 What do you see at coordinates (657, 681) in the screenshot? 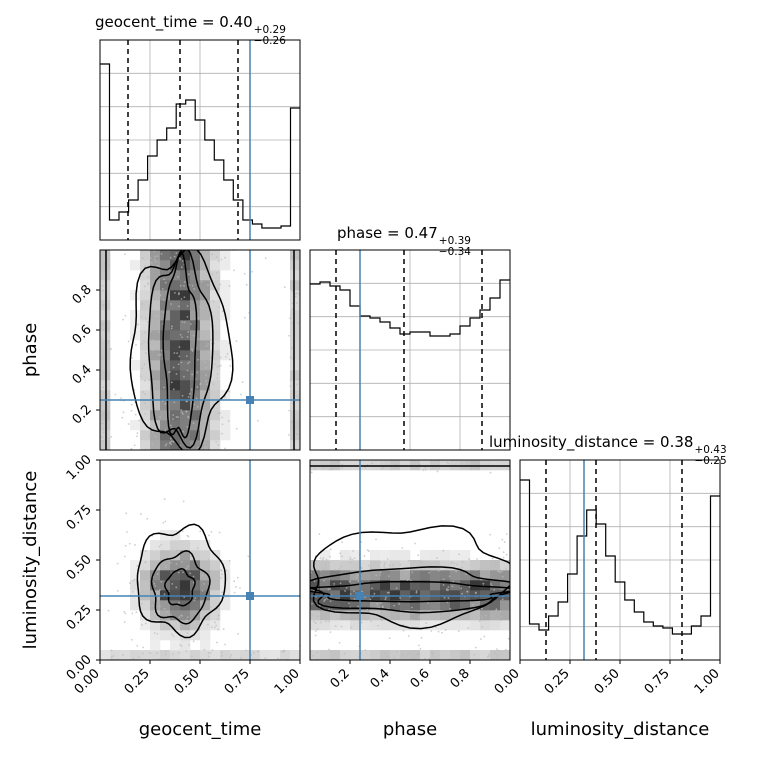
I see `x-tick-label: 0.75` at bounding box center [657, 681].